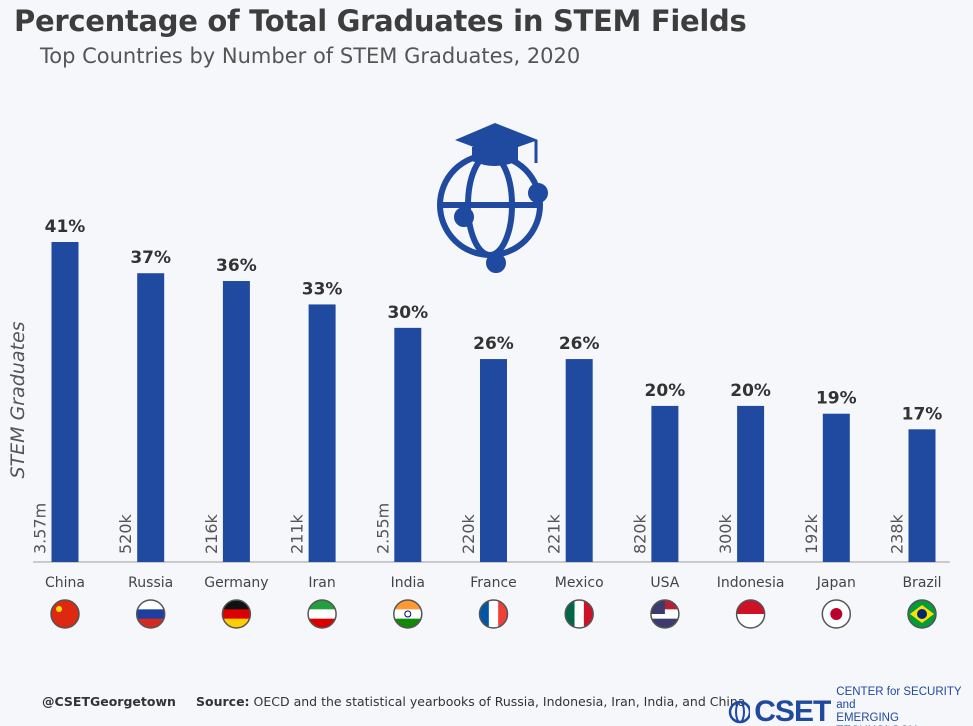 This screenshot has height=726, width=973. Describe the element at coordinates (321, 583) in the screenshot. I see `category-label: Iran` at that location.